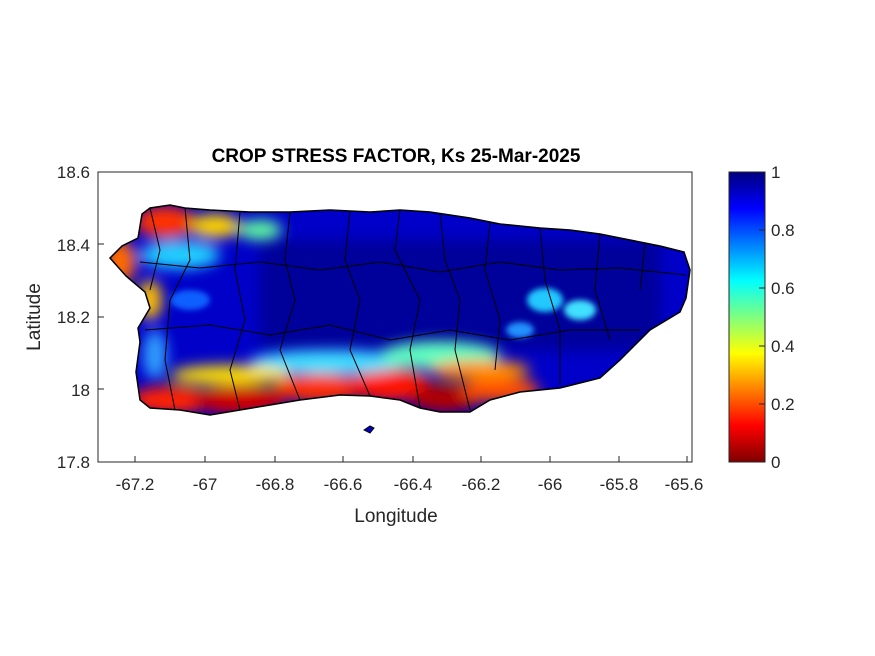 This screenshot has width=875, height=656. Describe the element at coordinates (73, 172) in the screenshot. I see `y-tick-label: 18.6` at that location.